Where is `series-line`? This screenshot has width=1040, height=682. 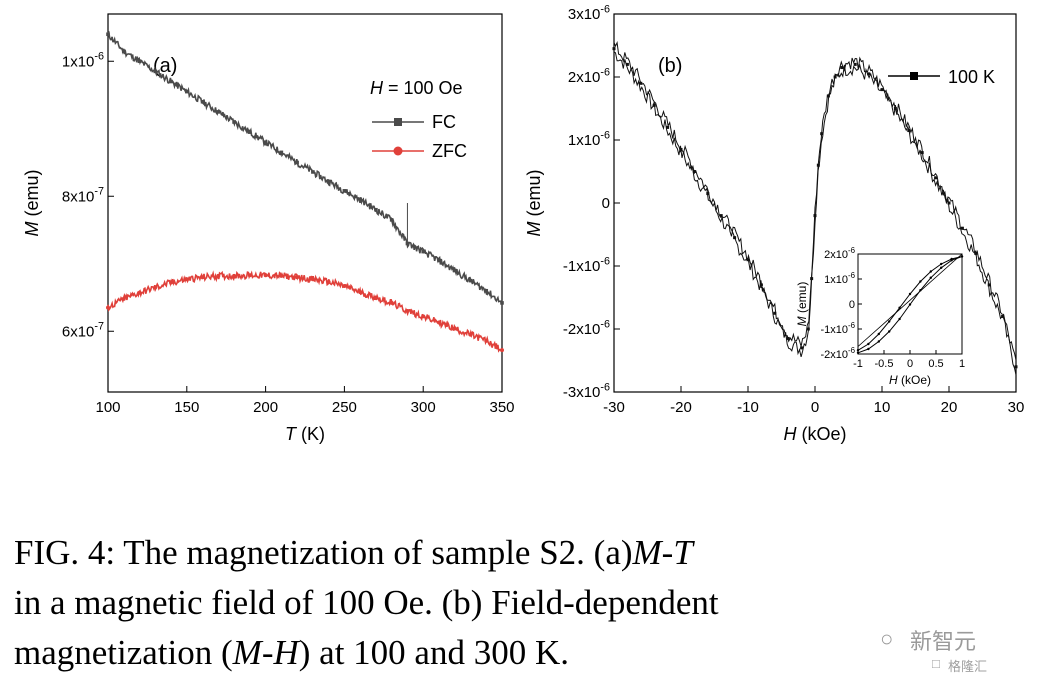
series-line is located at coordinates (305, 311).